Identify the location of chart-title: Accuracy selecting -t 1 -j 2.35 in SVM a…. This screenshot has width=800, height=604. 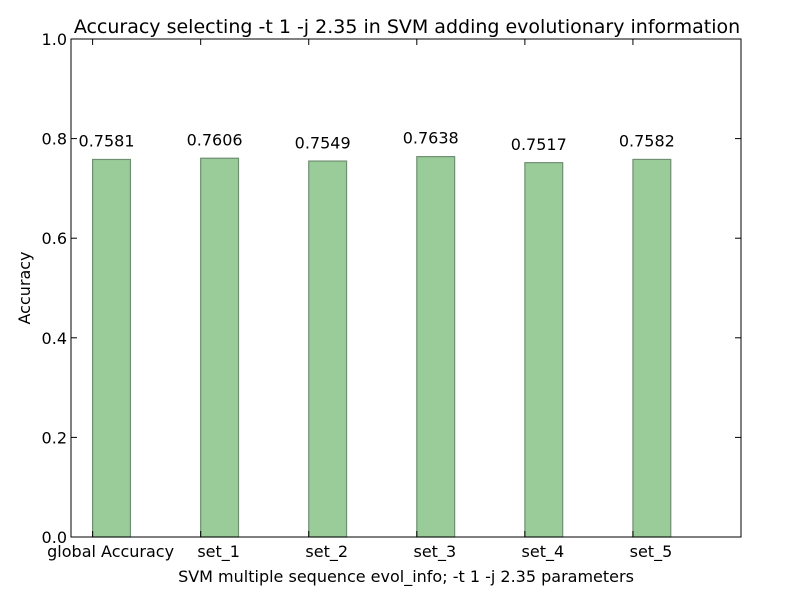
(407, 27).